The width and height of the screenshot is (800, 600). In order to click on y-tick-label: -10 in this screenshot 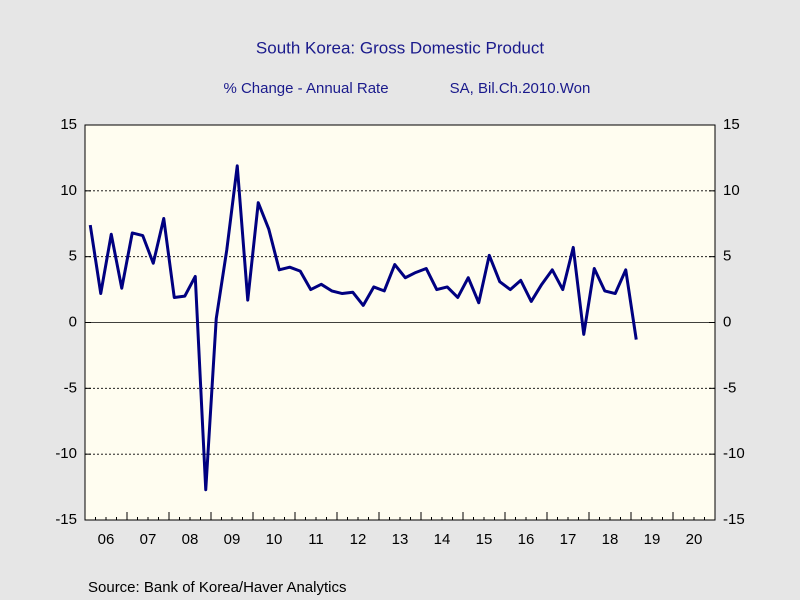, I will do `click(66, 453)`.